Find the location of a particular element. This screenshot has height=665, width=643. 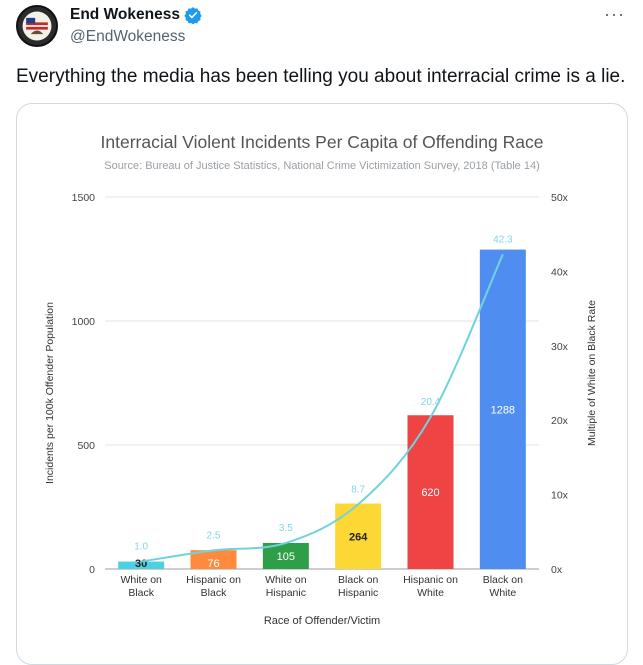

y2-tick-label: 40x is located at coordinates (560, 272).